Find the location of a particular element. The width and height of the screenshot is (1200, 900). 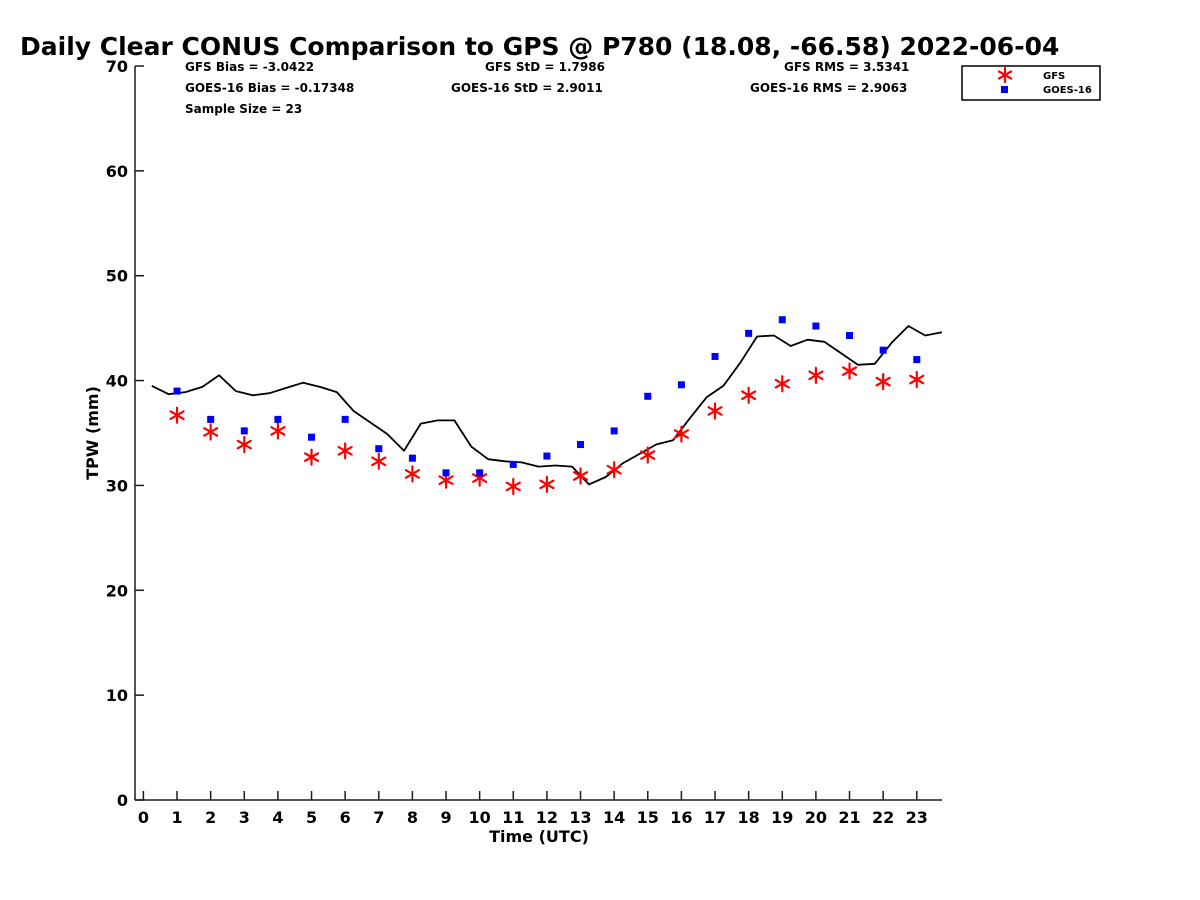

data-marks is located at coordinates (547, 406).